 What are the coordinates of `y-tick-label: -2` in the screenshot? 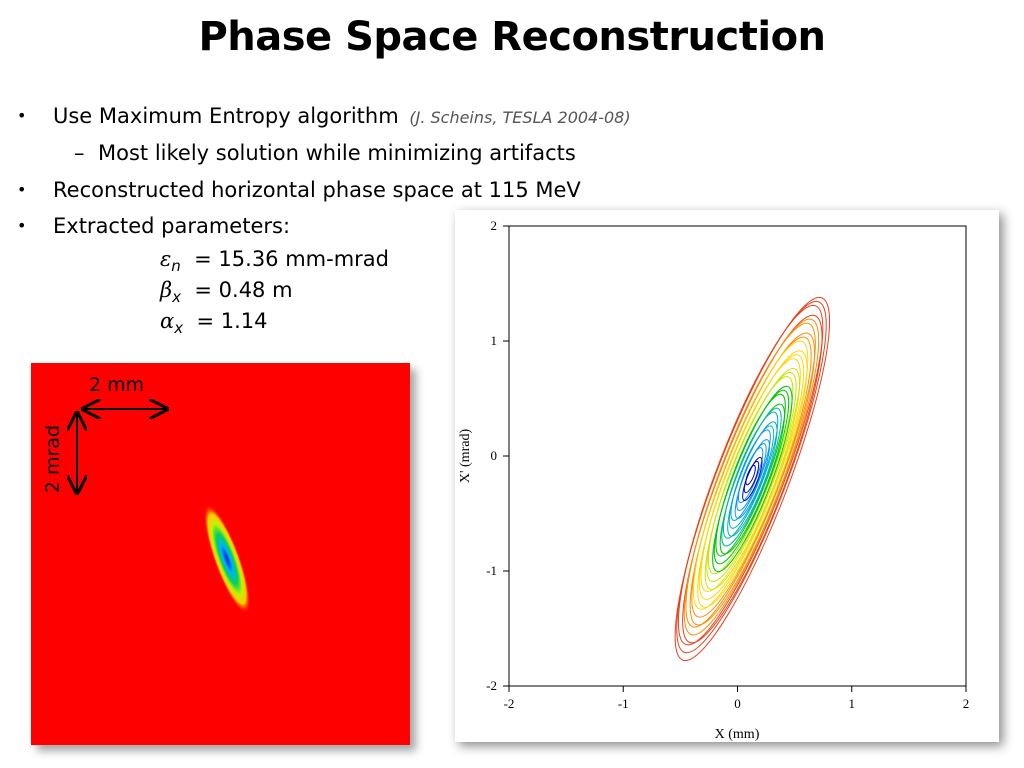 It's located at (491, 685).